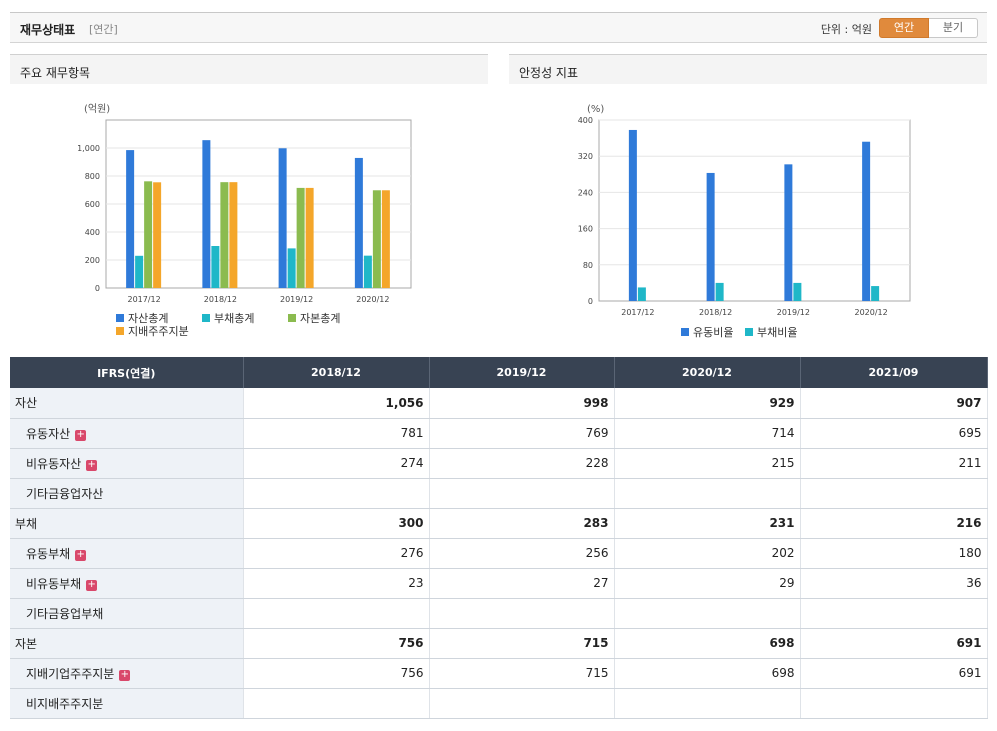 The image size is (997, 731). Describe the element at coordinates (127, 703) in the screenshot. I see `row-label-cell: 비지배주주지분` at that location.